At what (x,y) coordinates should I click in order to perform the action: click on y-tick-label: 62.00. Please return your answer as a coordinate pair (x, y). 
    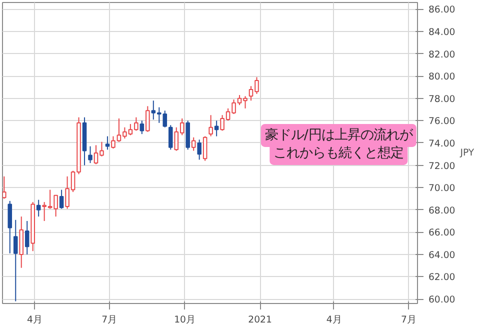
    Looking at the image, I should click on (442, 278).